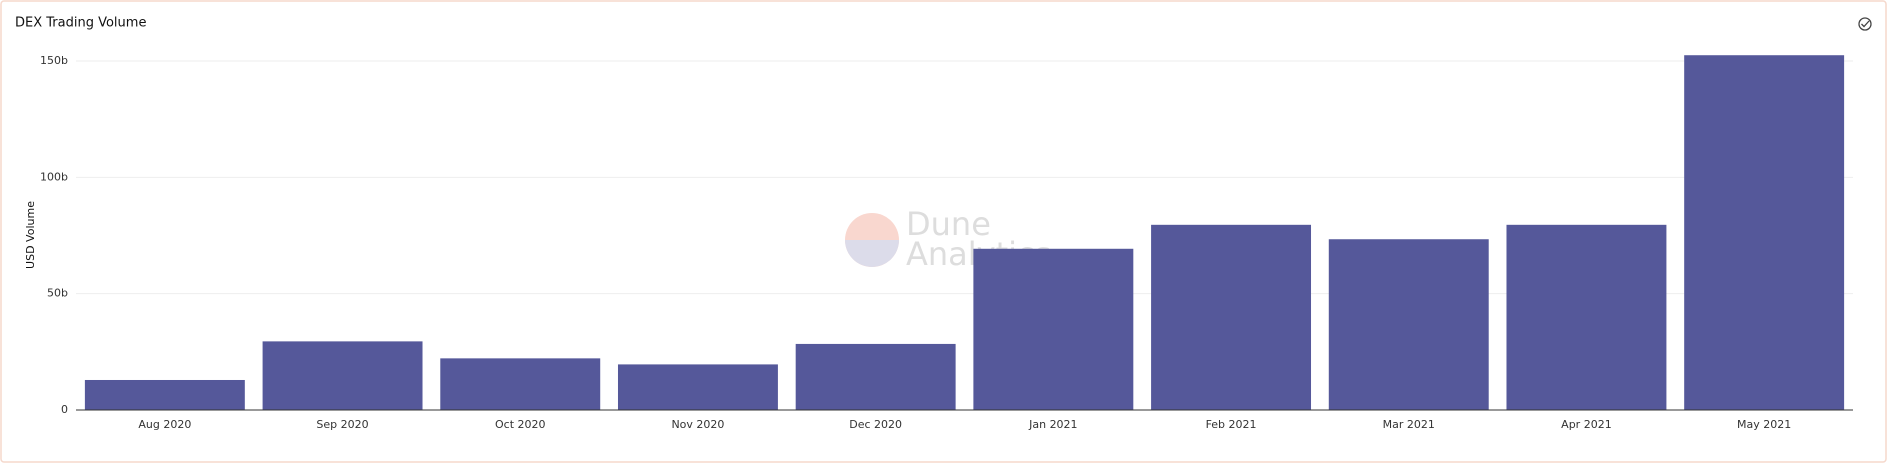  I want to click on x-tick-label: Apr 2021, so click(1586, 424).